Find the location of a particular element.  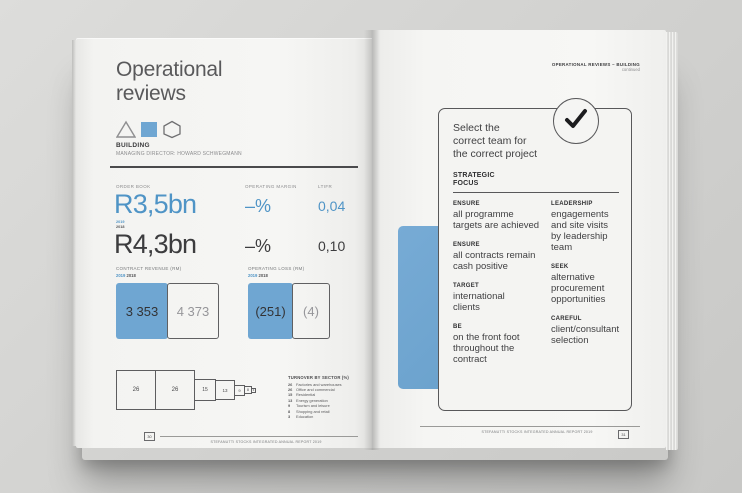

focus-text: all contracts remain cash positive is located at coordinates (494, 261).